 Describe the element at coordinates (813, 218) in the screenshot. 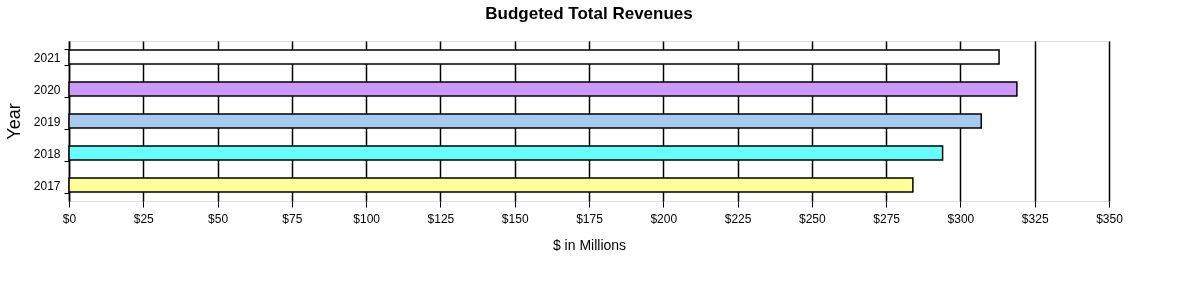

I see `x-tick-label: $250` at that location.